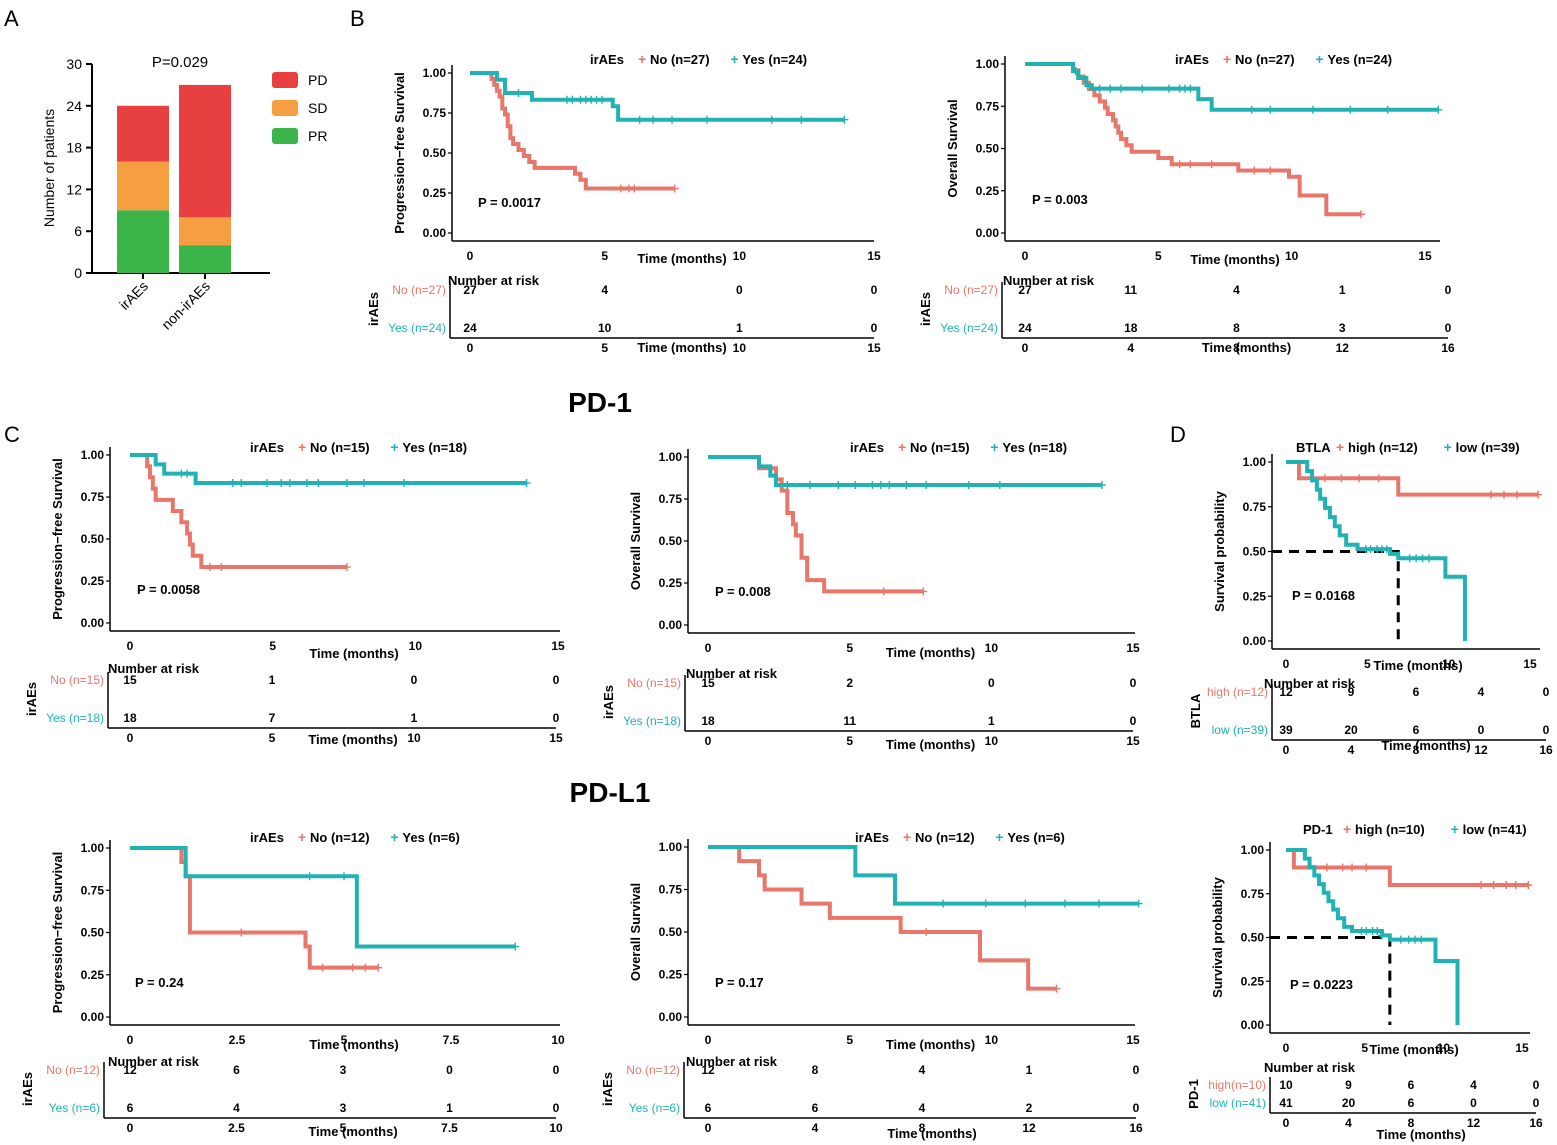 Image resolution: width=1557 pixels, height=1145 pixels. What do you see at coordinates (1383, 447) in the screenshot?
I see `legend-label: high (n=12)` at bounding box center [1383, 447].